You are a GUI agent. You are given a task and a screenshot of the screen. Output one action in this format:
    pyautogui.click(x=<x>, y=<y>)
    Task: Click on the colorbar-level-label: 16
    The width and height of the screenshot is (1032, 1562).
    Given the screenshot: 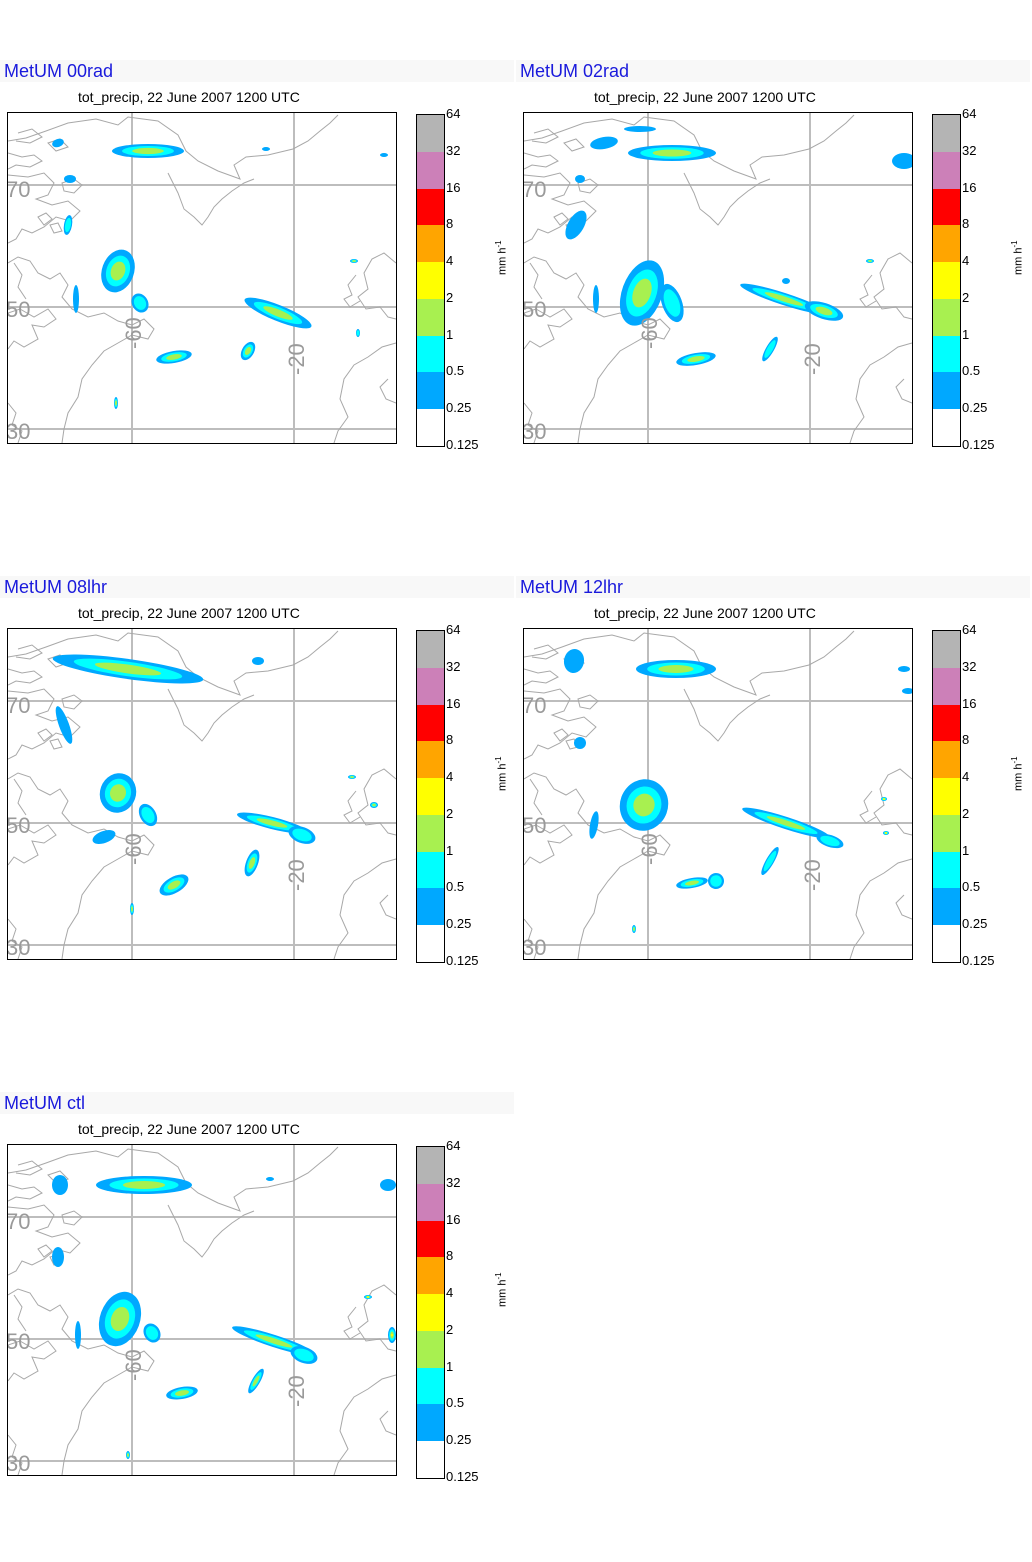 What is the action you would take?
    pyautogui.click(x=453, y=187)
    